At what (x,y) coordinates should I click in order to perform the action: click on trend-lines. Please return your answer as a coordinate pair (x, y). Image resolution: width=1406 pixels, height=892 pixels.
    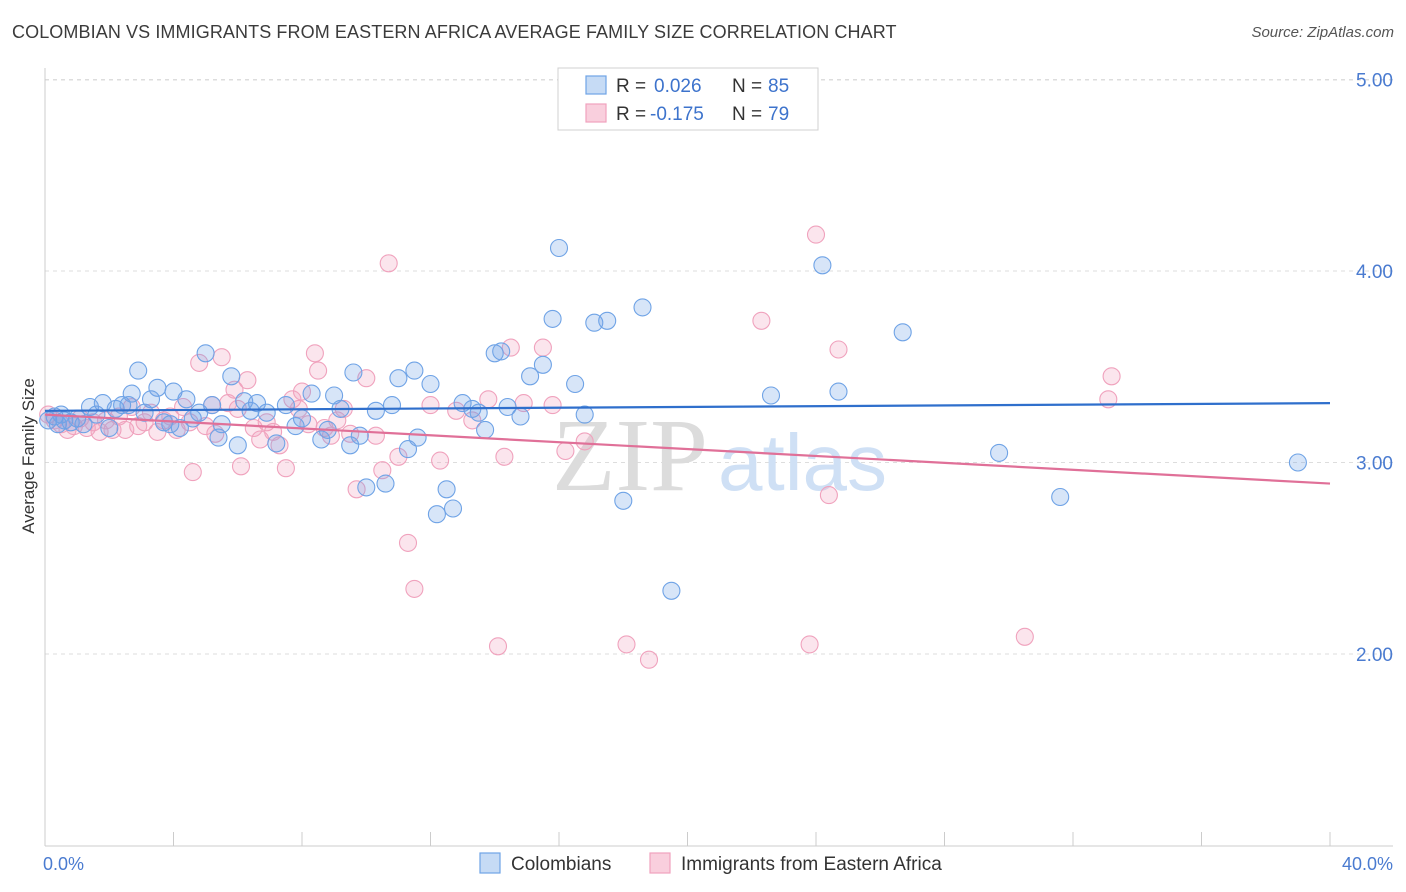
    Looking at the image, I should click on (687, 443).